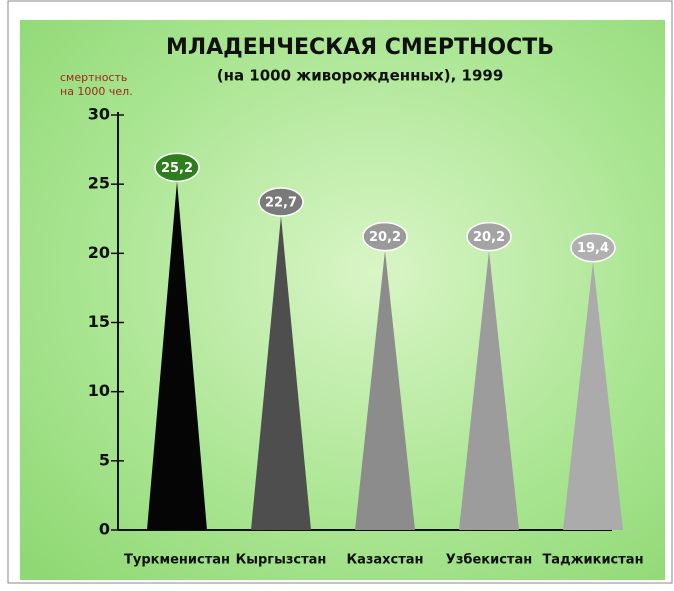 The image size is (674, 591). I want to click on y-tick-label: 15, so click(99, 321).